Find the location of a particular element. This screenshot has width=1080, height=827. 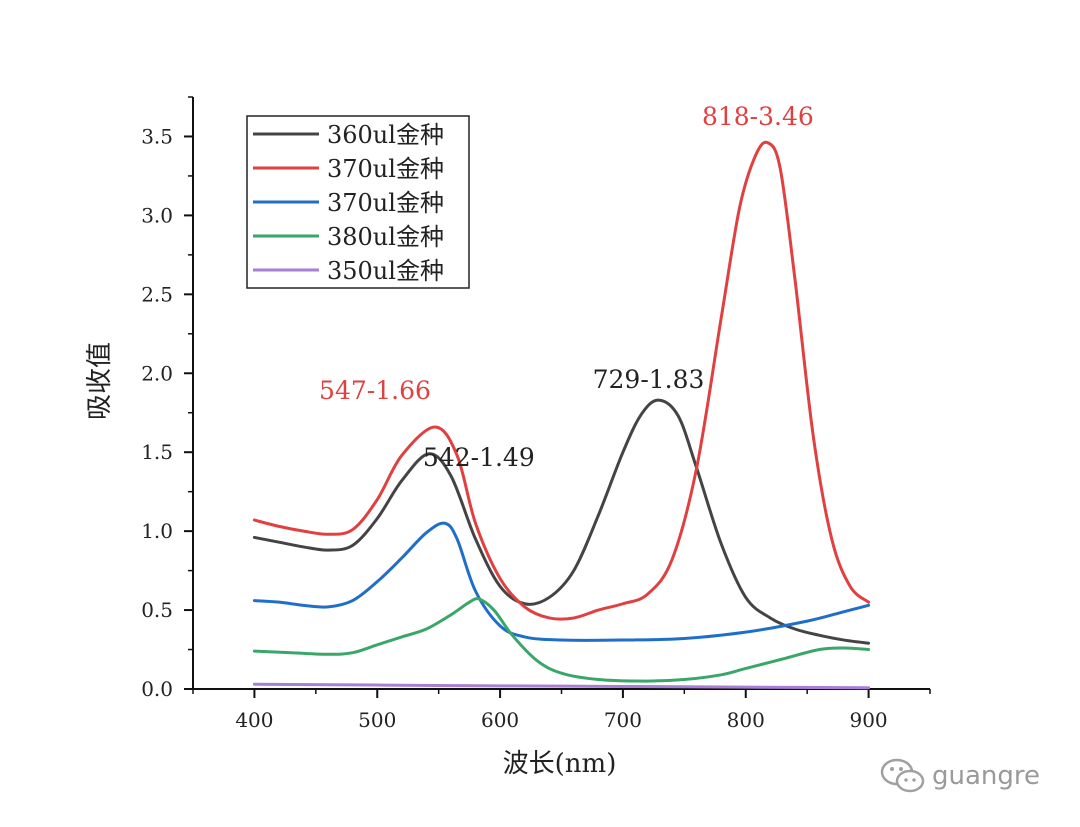

y-tick-label: 1.0 is located at coordinates (157, 531).